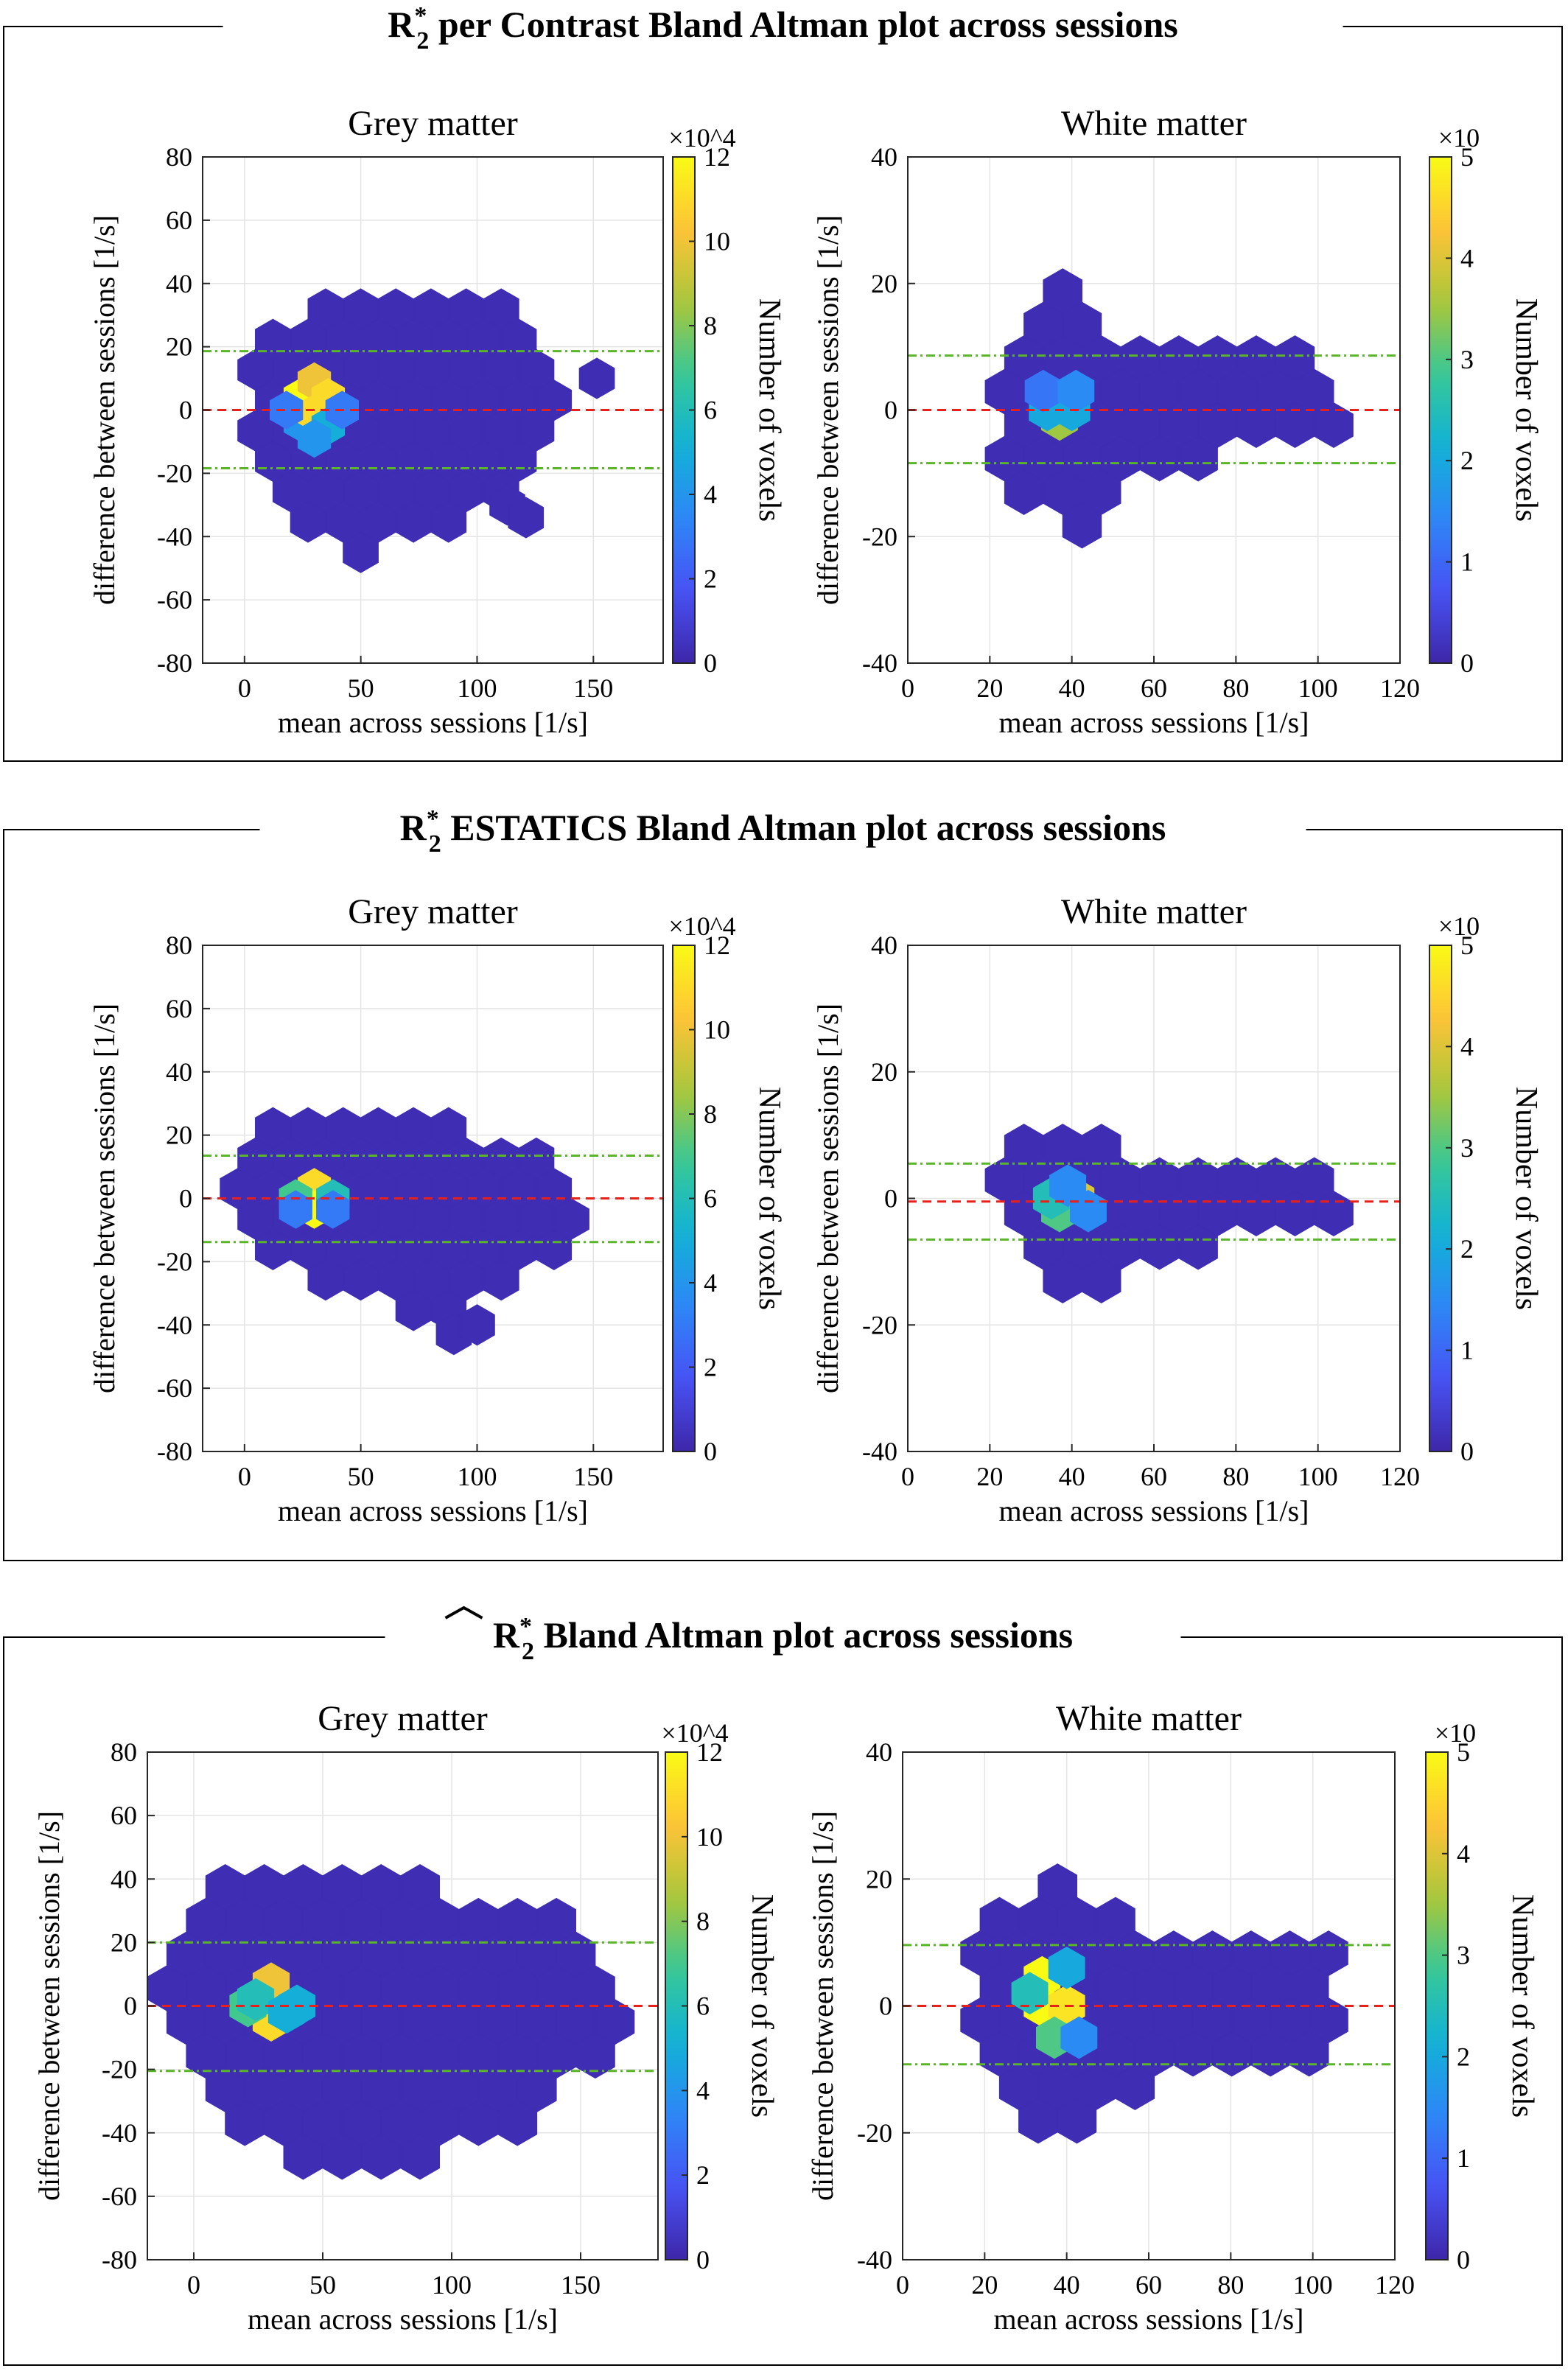 This screenshot has height=2371, width=1568. I want to click on hexbins, so click(426, 430).